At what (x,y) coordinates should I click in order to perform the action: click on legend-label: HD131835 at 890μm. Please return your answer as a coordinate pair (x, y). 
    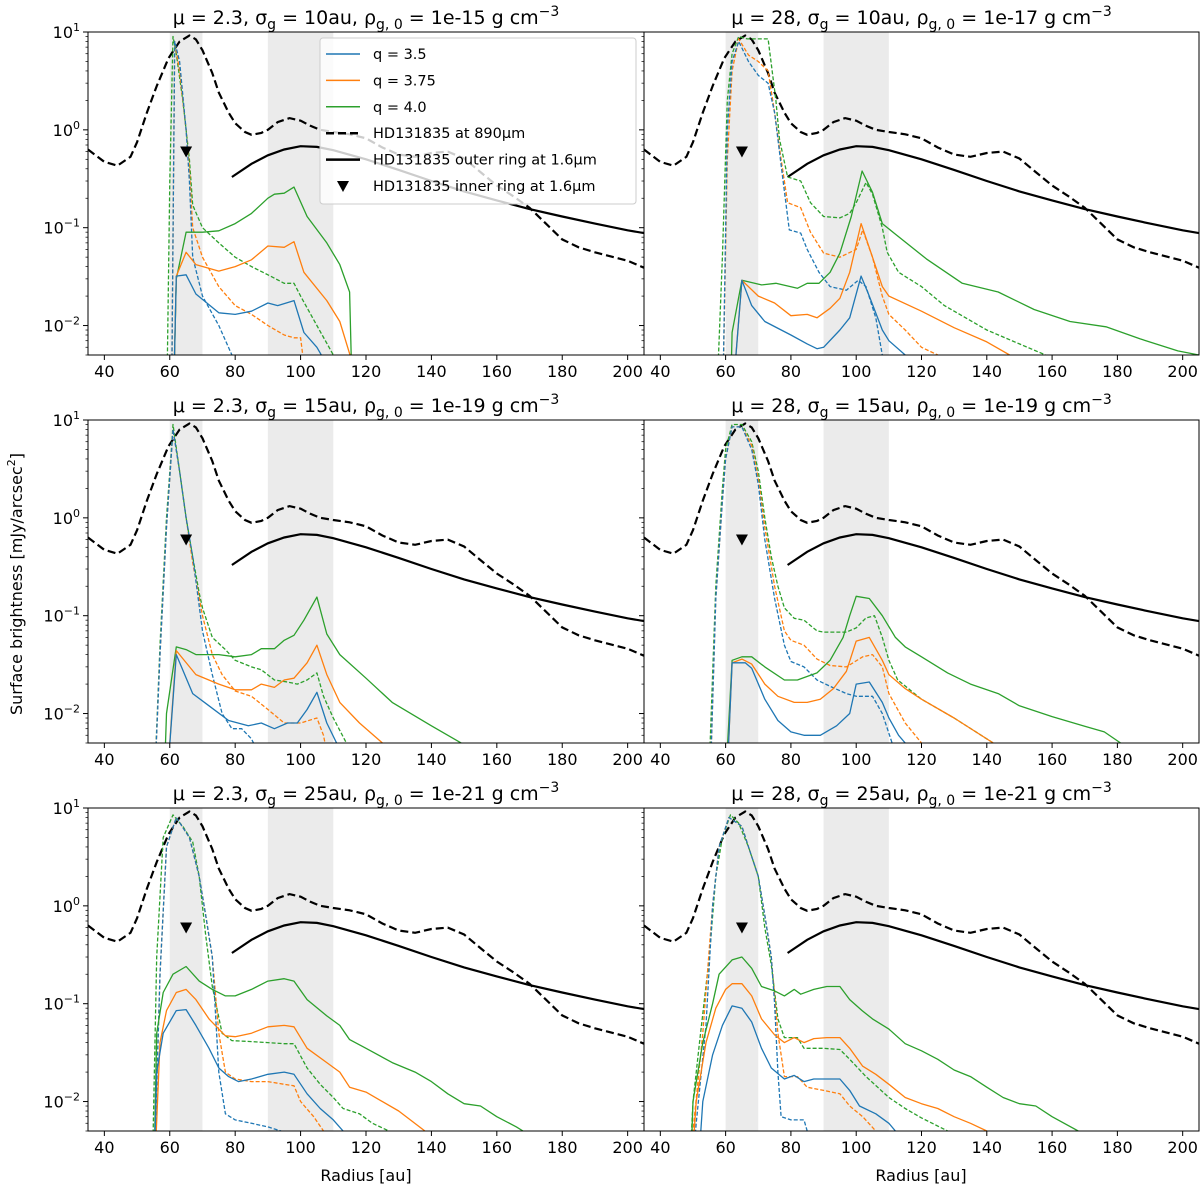
    Looking at the image, I should click on (449, 134).